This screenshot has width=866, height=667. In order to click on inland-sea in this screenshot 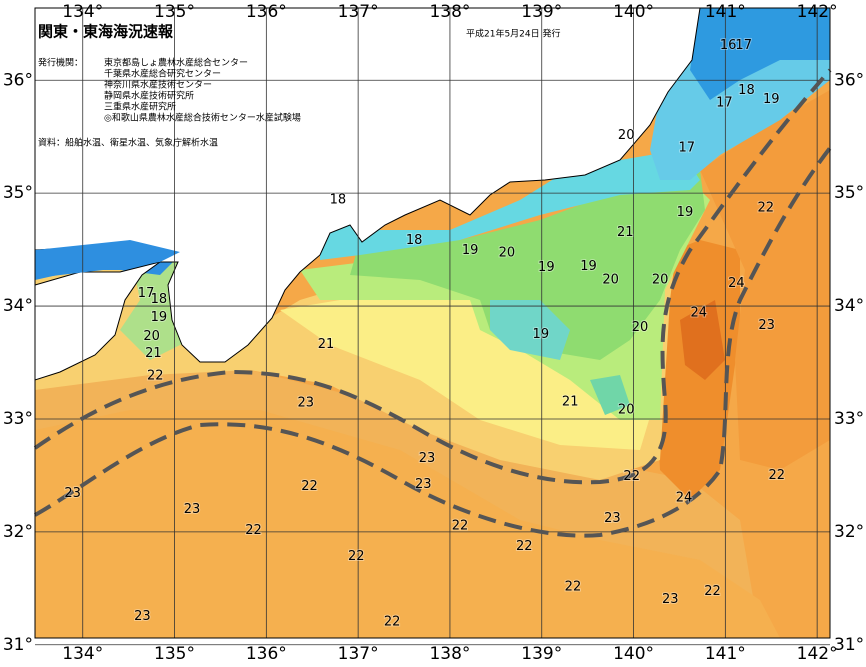, I will do `click(107, 259)`.